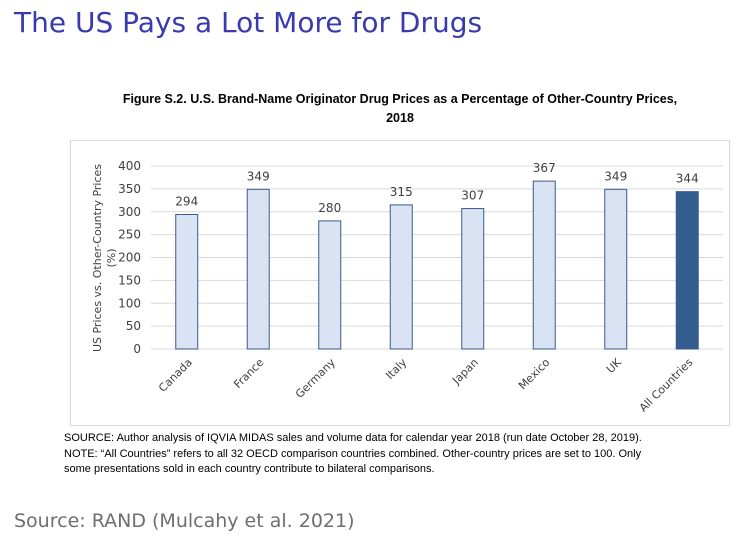 The height and width of the screenshot is (546, 748). What do you see at coordinates (614, 365) in the screenshot?
I see `x-tick-label: UK` at bounding box center [614, 365].